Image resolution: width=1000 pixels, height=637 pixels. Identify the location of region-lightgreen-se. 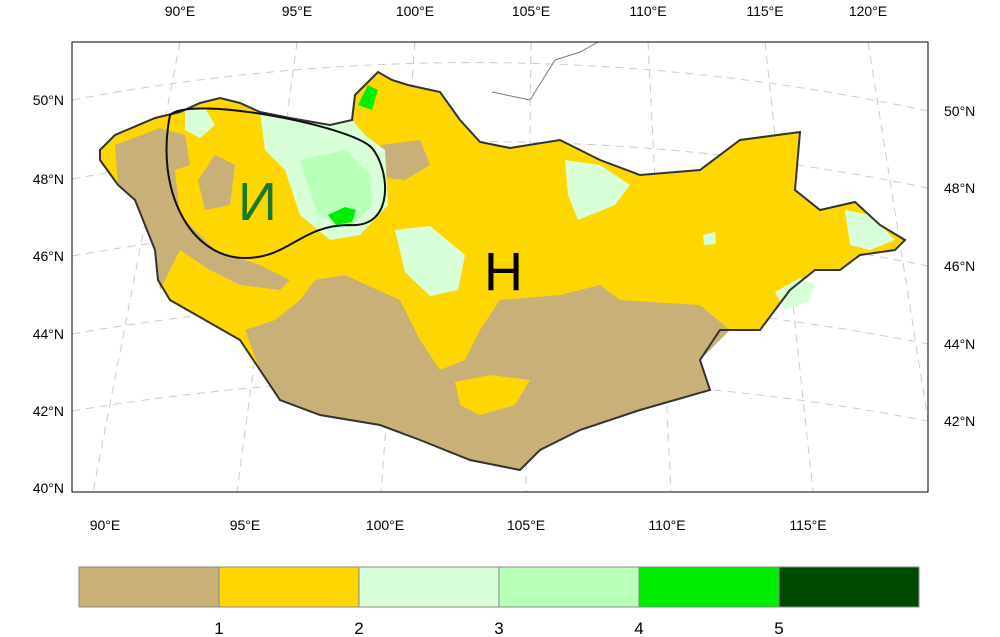
(795, 294).